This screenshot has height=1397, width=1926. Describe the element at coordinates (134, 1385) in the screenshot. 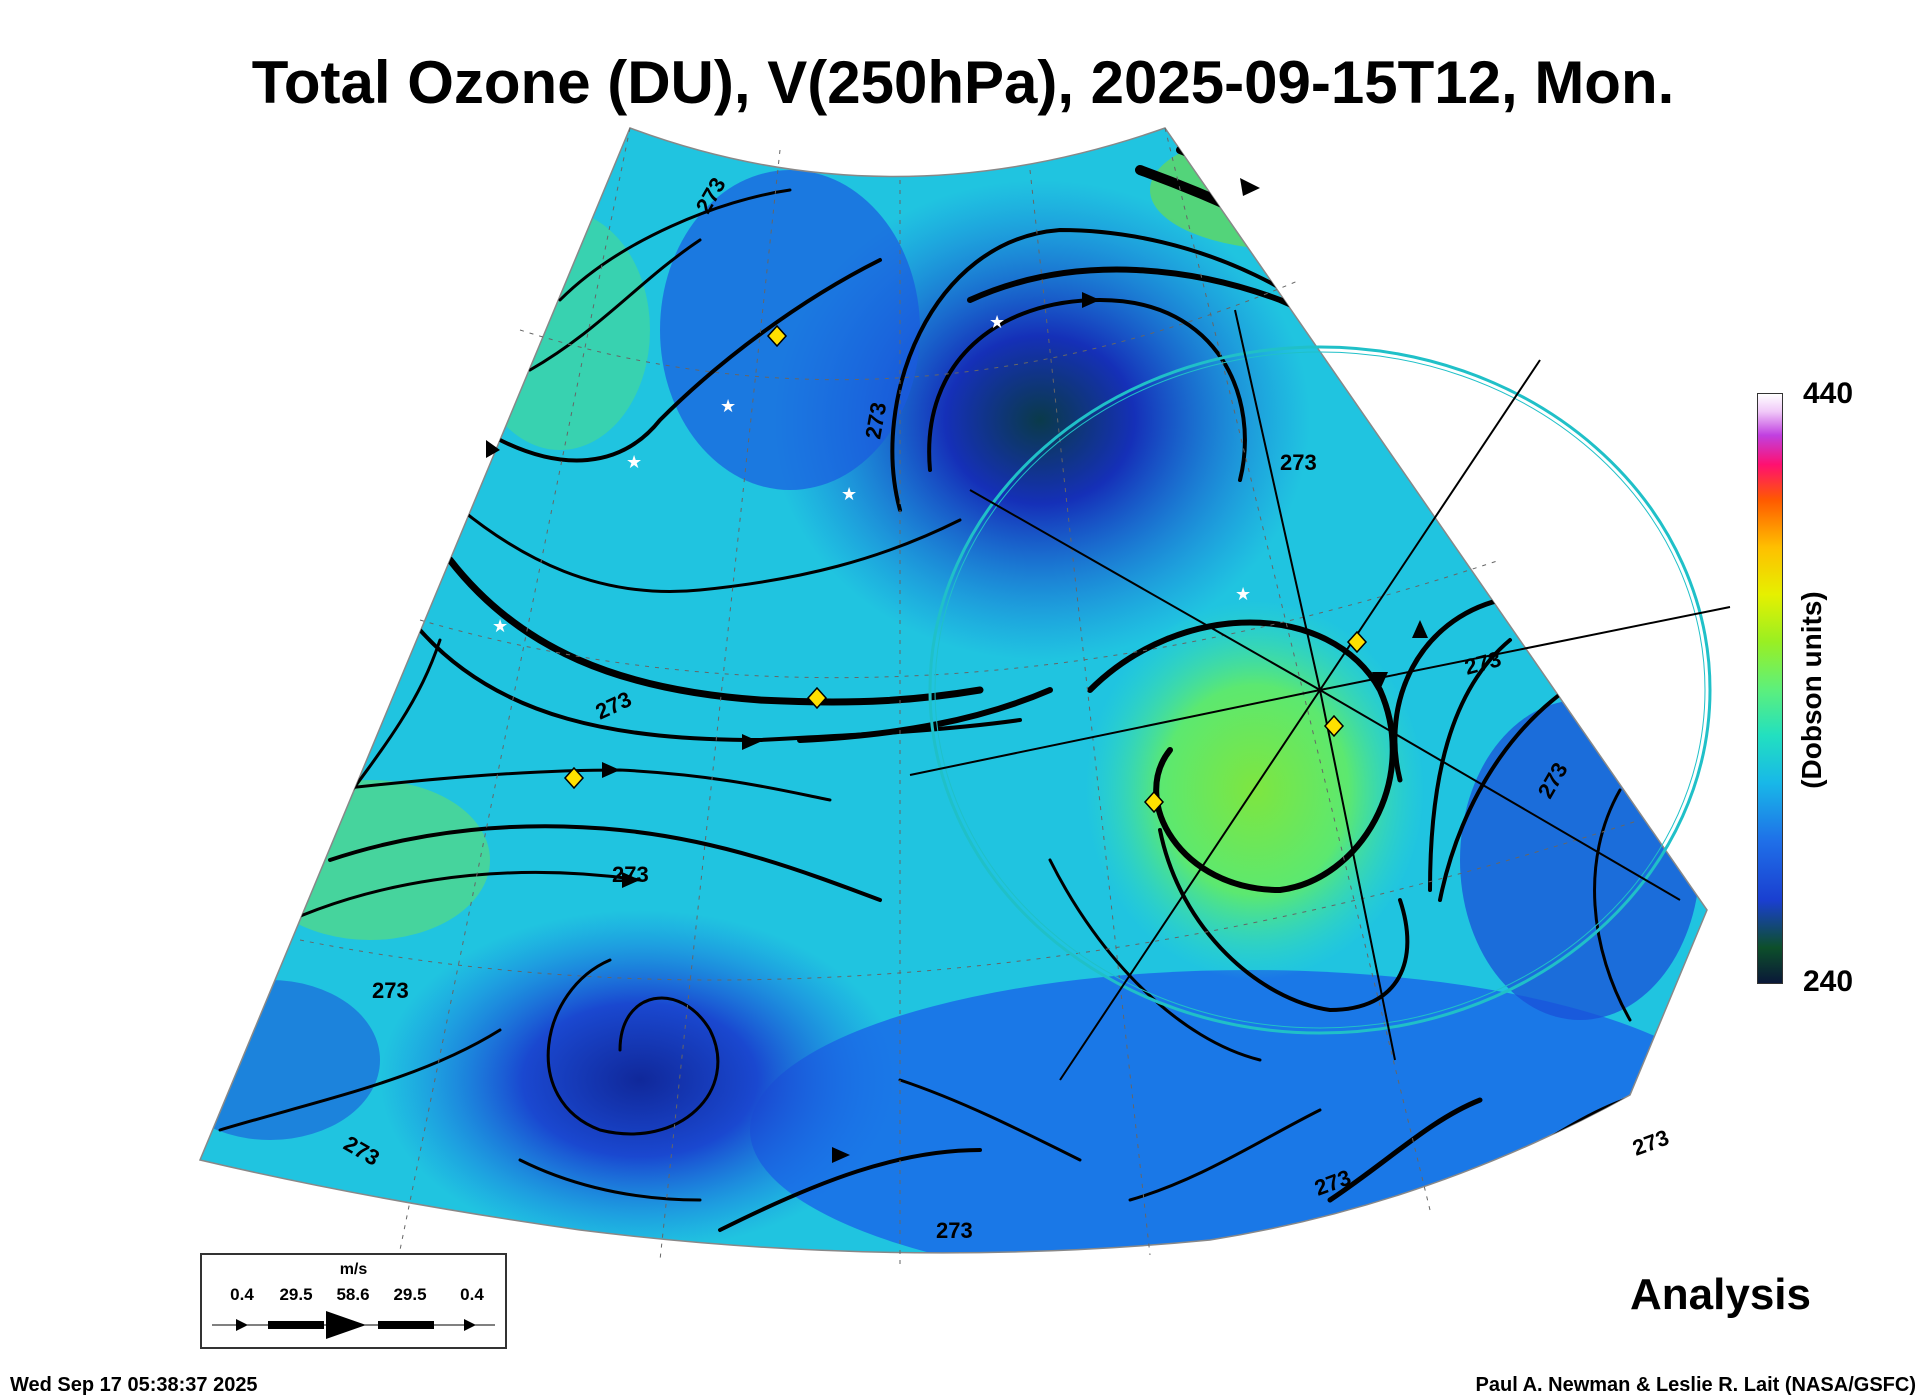

I see `render-timestamp: Wed Sep 17 05:38:37 2025` at that location.